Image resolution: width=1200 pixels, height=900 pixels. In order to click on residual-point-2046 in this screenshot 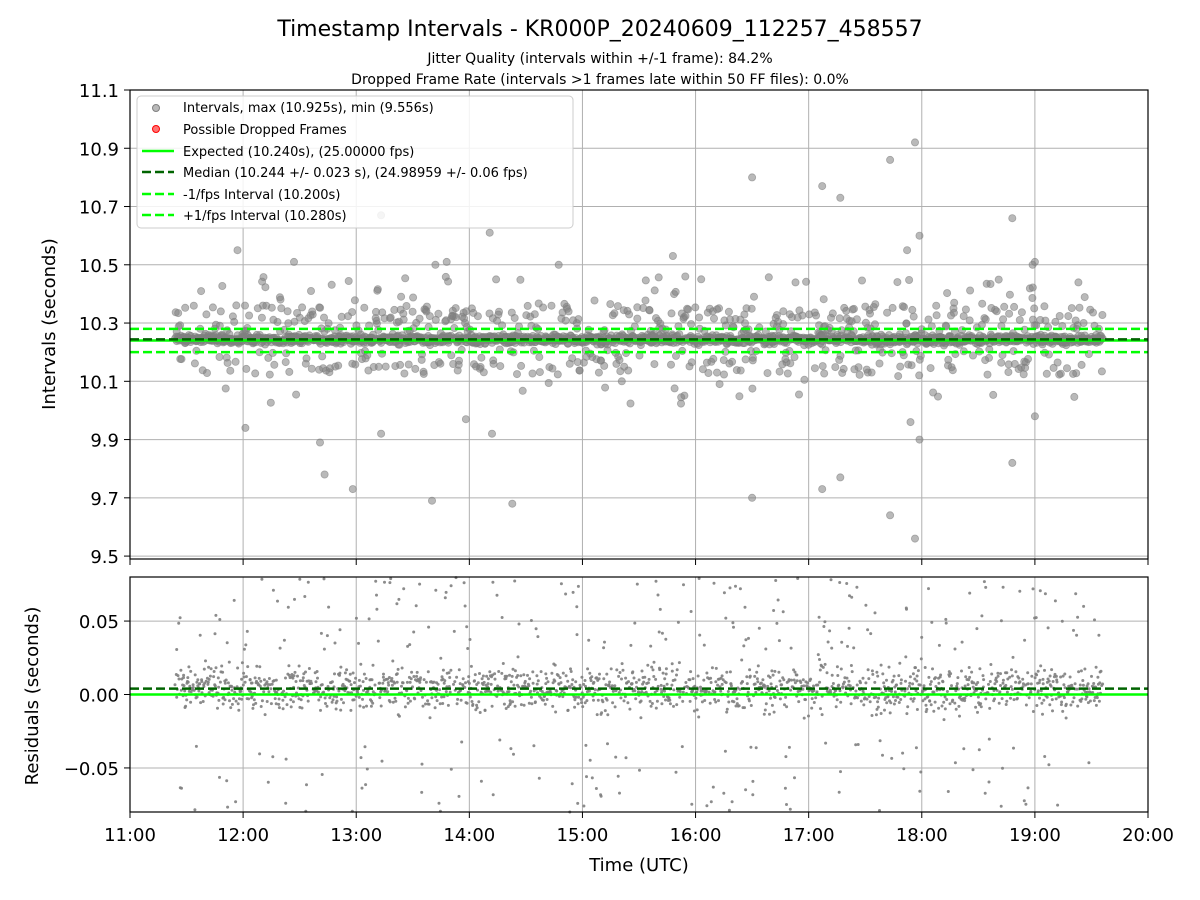, I will do `click(1038, 671)`.